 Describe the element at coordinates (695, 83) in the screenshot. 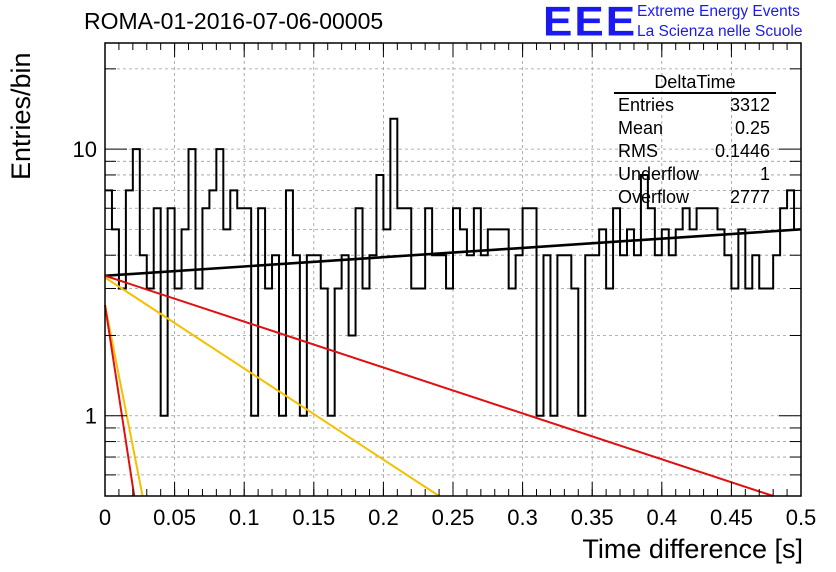

I see `stats-title: DeltaTime` at that location.